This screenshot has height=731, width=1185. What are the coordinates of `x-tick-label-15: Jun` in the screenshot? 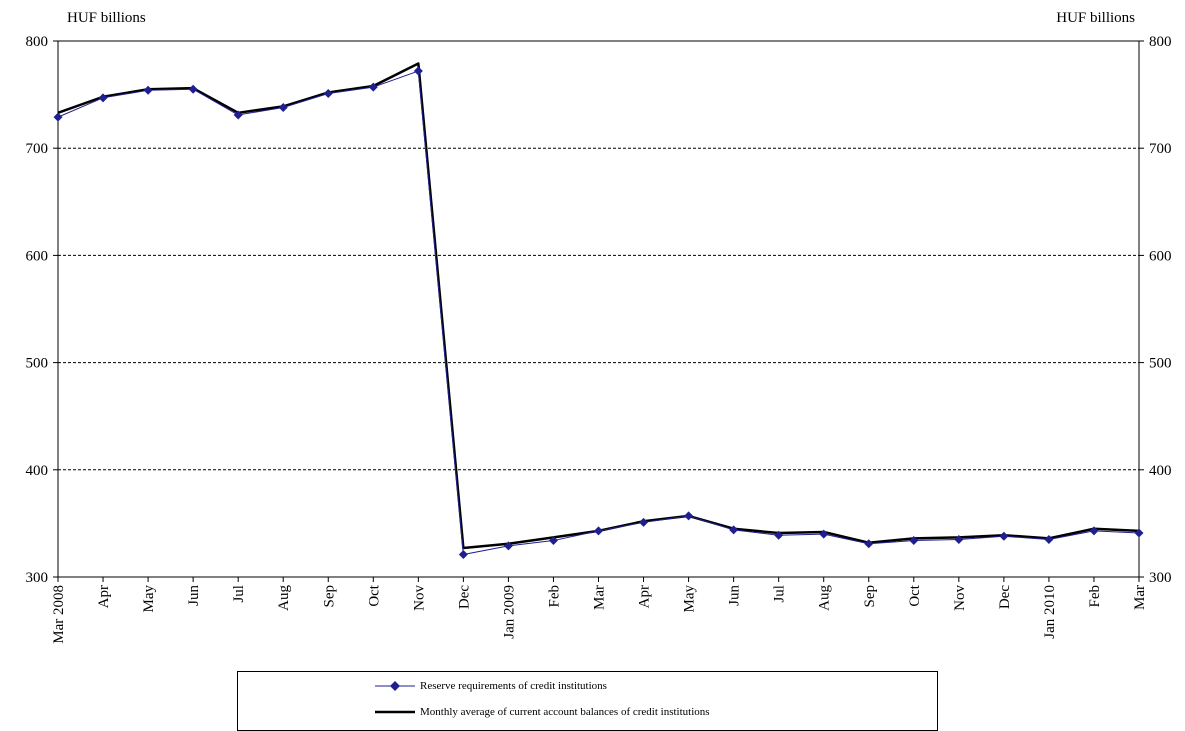 It's located at (735, 595).